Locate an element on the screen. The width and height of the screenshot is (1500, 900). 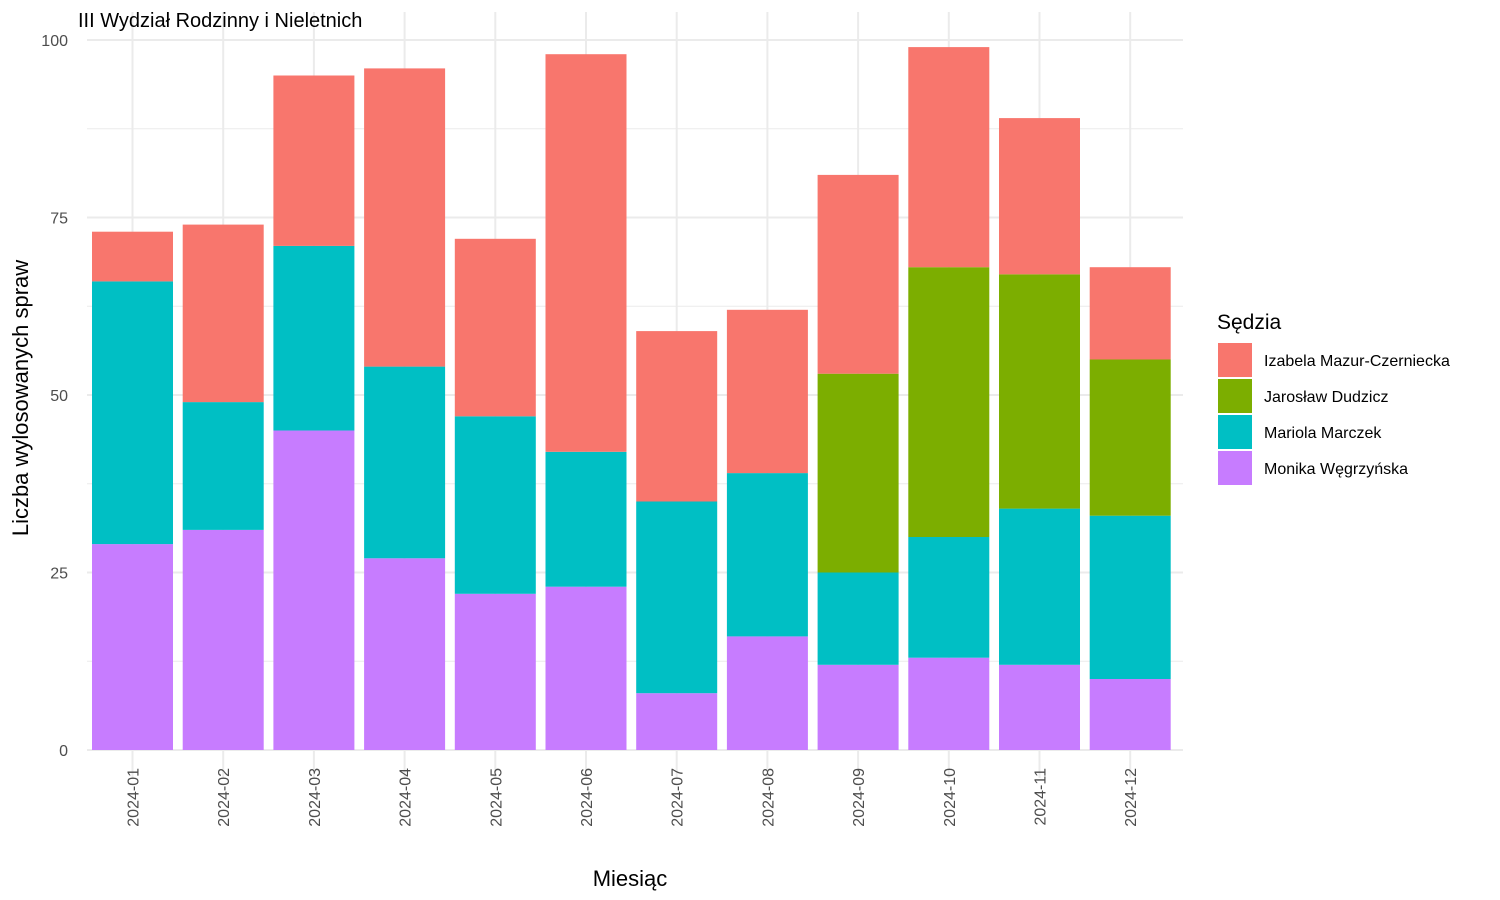
y-axis: 0 25 50 75 100 is located at coordinates (54, 396).